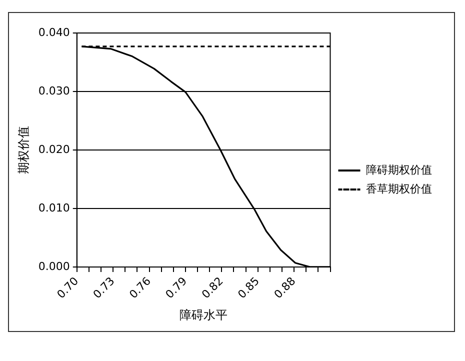 This screenshot has width=465, height=361. What do you see at coordinates (54, 266) in the screenshot?
I see `y-tick-label: 0.000` at bounding box center [54, 266].